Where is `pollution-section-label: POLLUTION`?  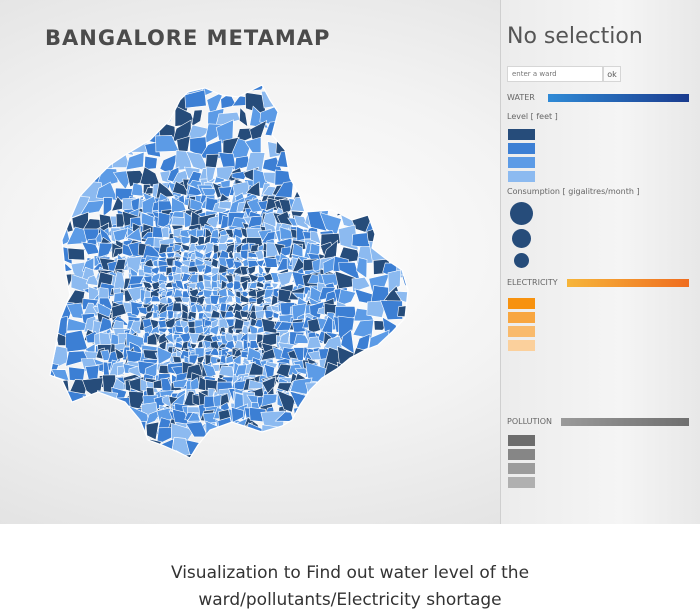
pollution-section-label: POLLUTION is located at coordinates (530, 421).